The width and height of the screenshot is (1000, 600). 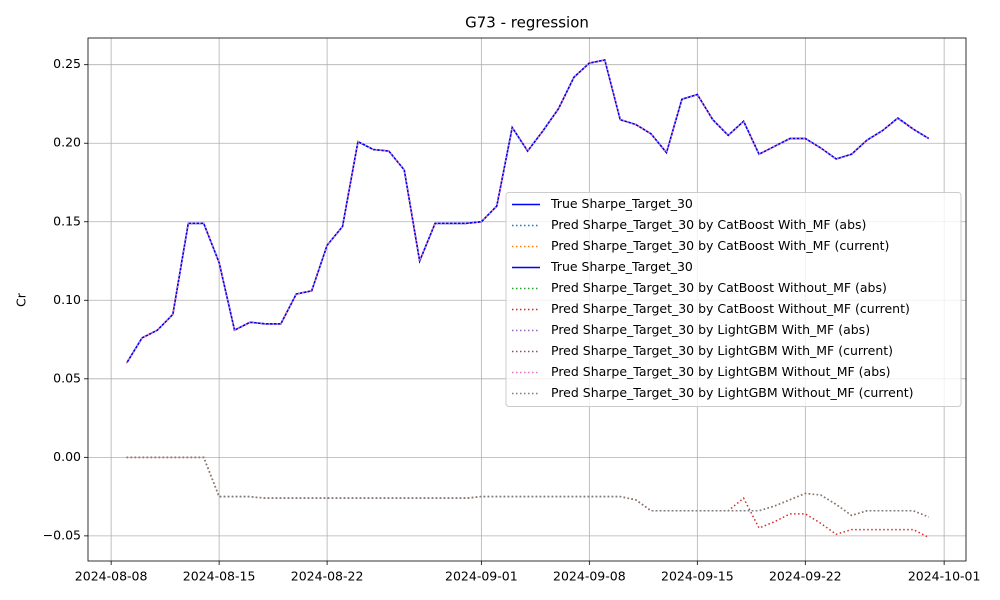 What do you see at coordinates (527, 23) in the screenshot?
I see `chart-title: G73 - regression` at bounding box center [527, 23].